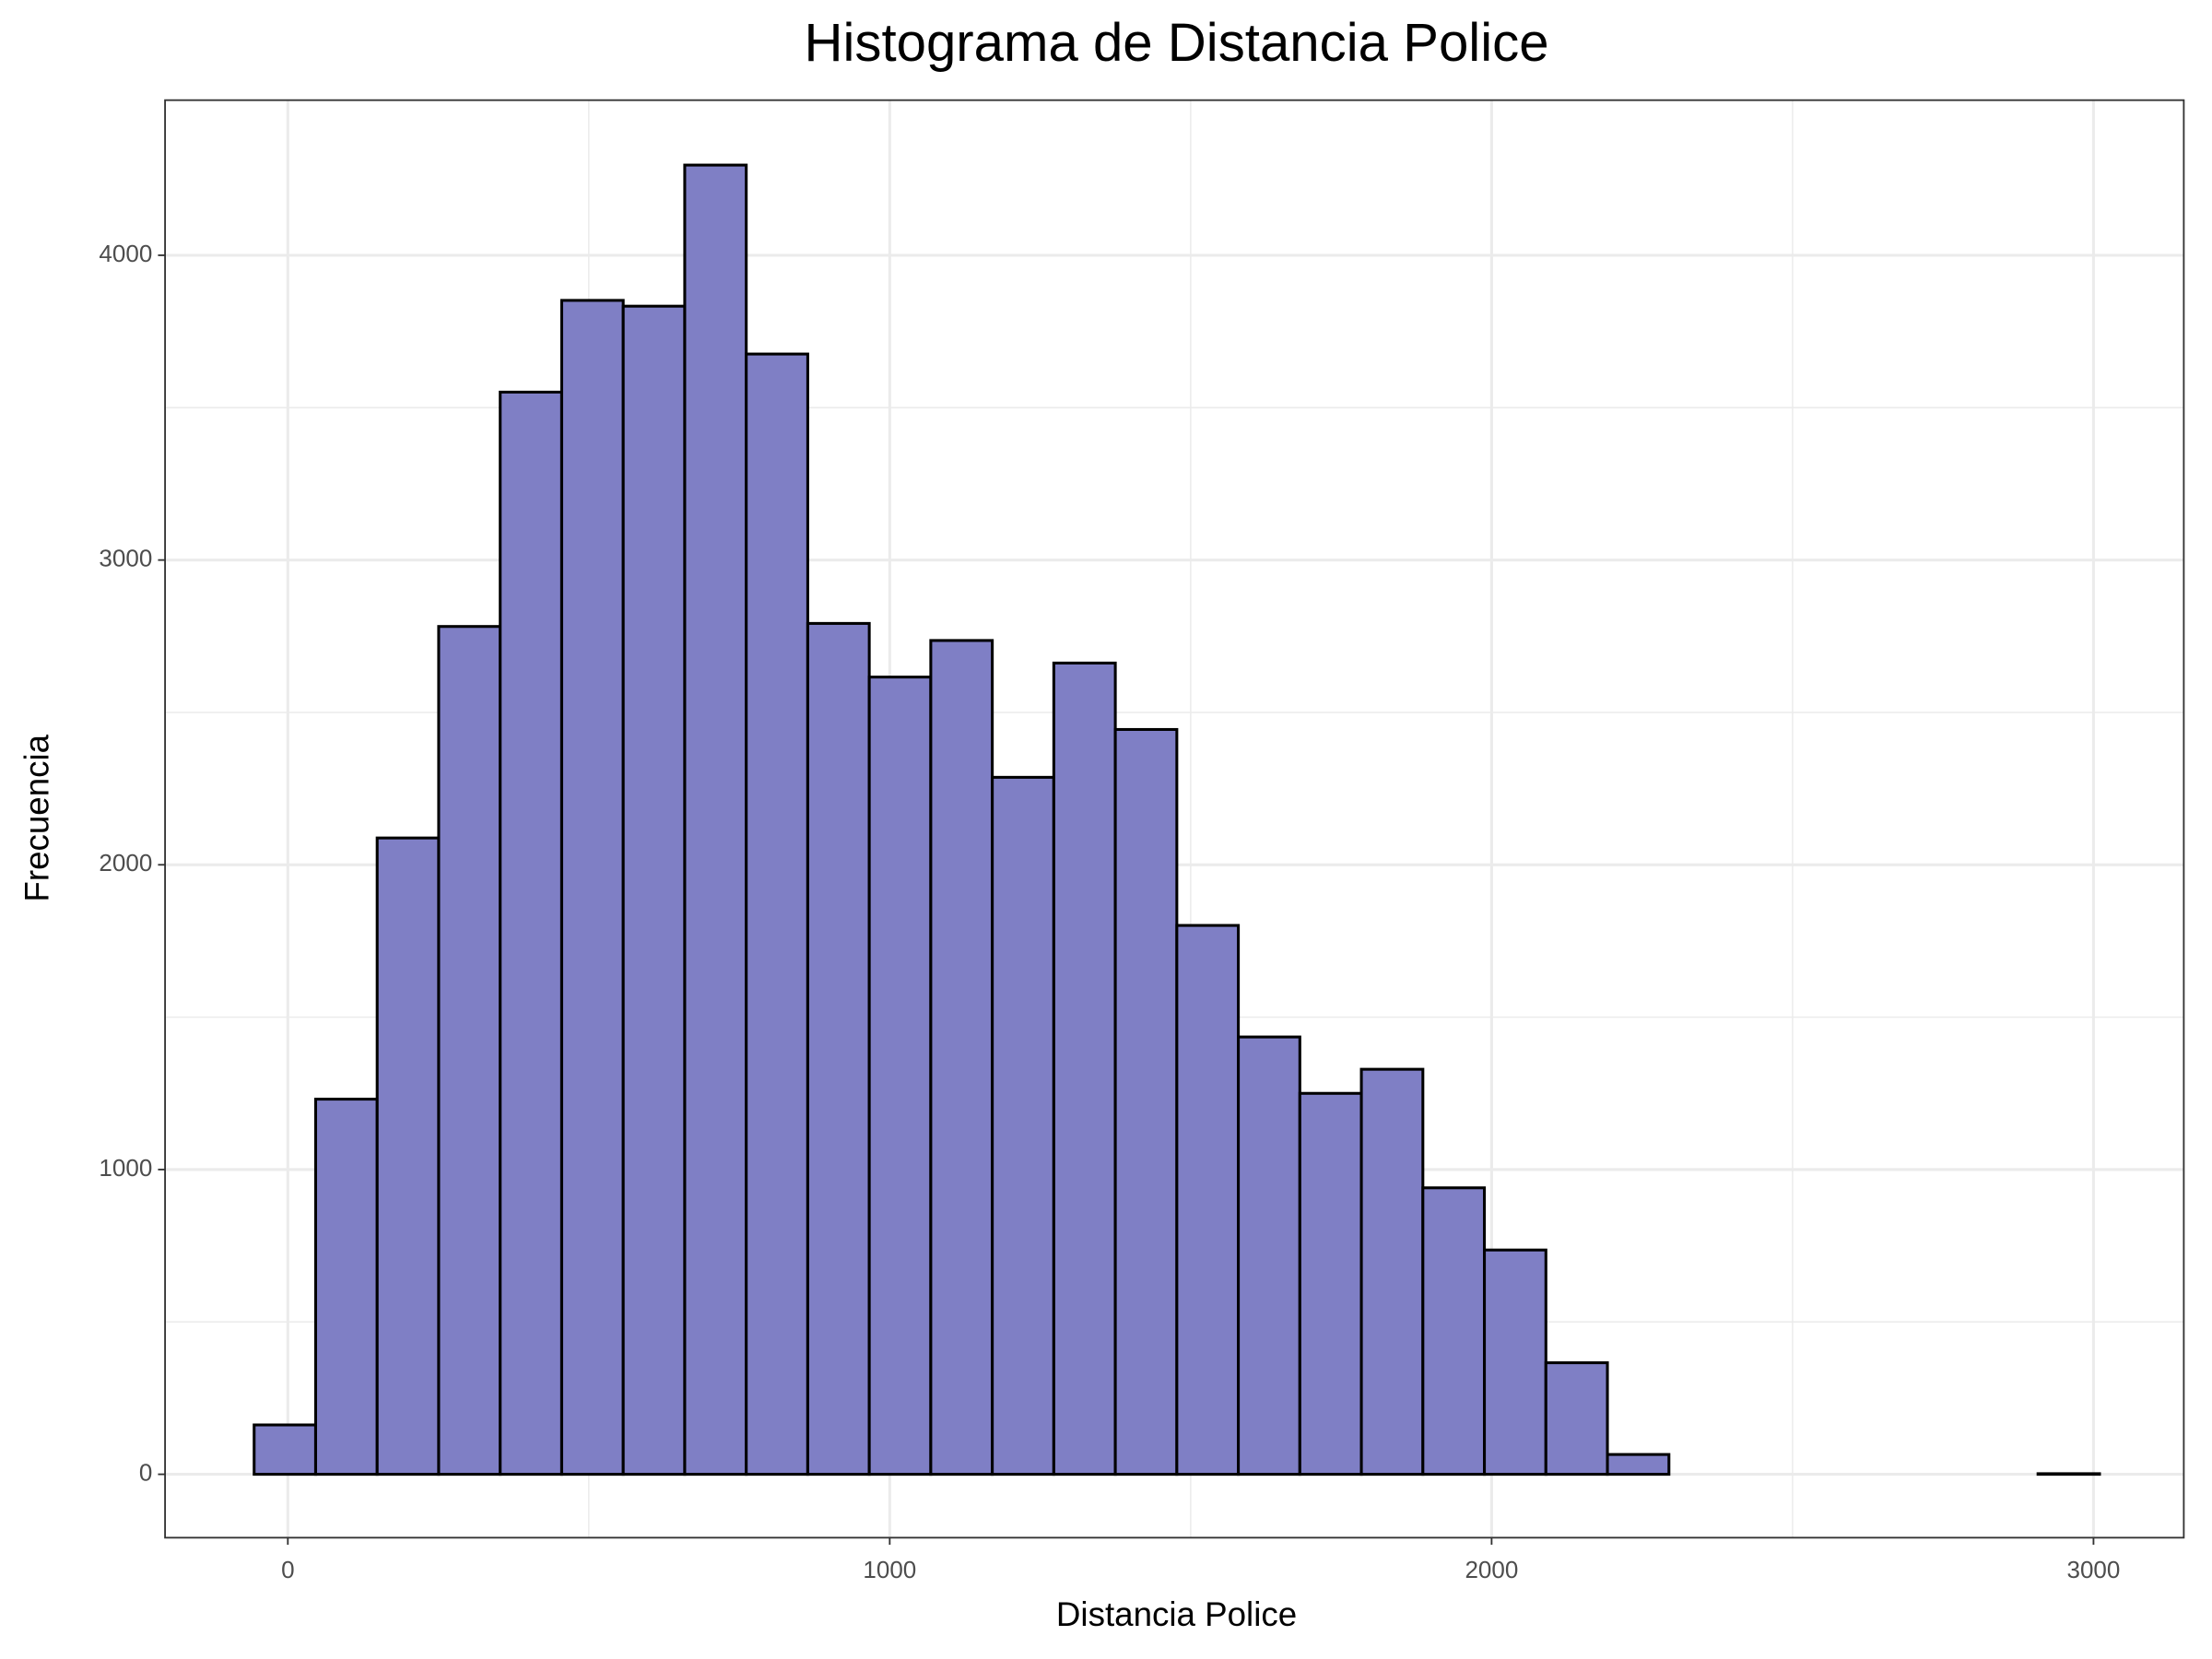 Image resolution: width=2212 pixels, height=1659 pixels. What do you see at coordinates (145, 1472) in the screenshot?
I see `y-tick-label: 0` at bounding box center [145, 1472].